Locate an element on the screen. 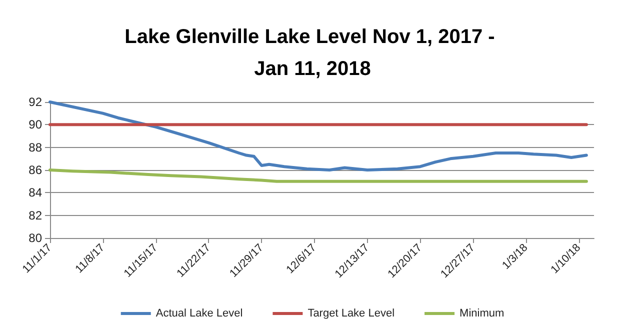  y-tick-label: 92 is located at coordinates (35, 102).